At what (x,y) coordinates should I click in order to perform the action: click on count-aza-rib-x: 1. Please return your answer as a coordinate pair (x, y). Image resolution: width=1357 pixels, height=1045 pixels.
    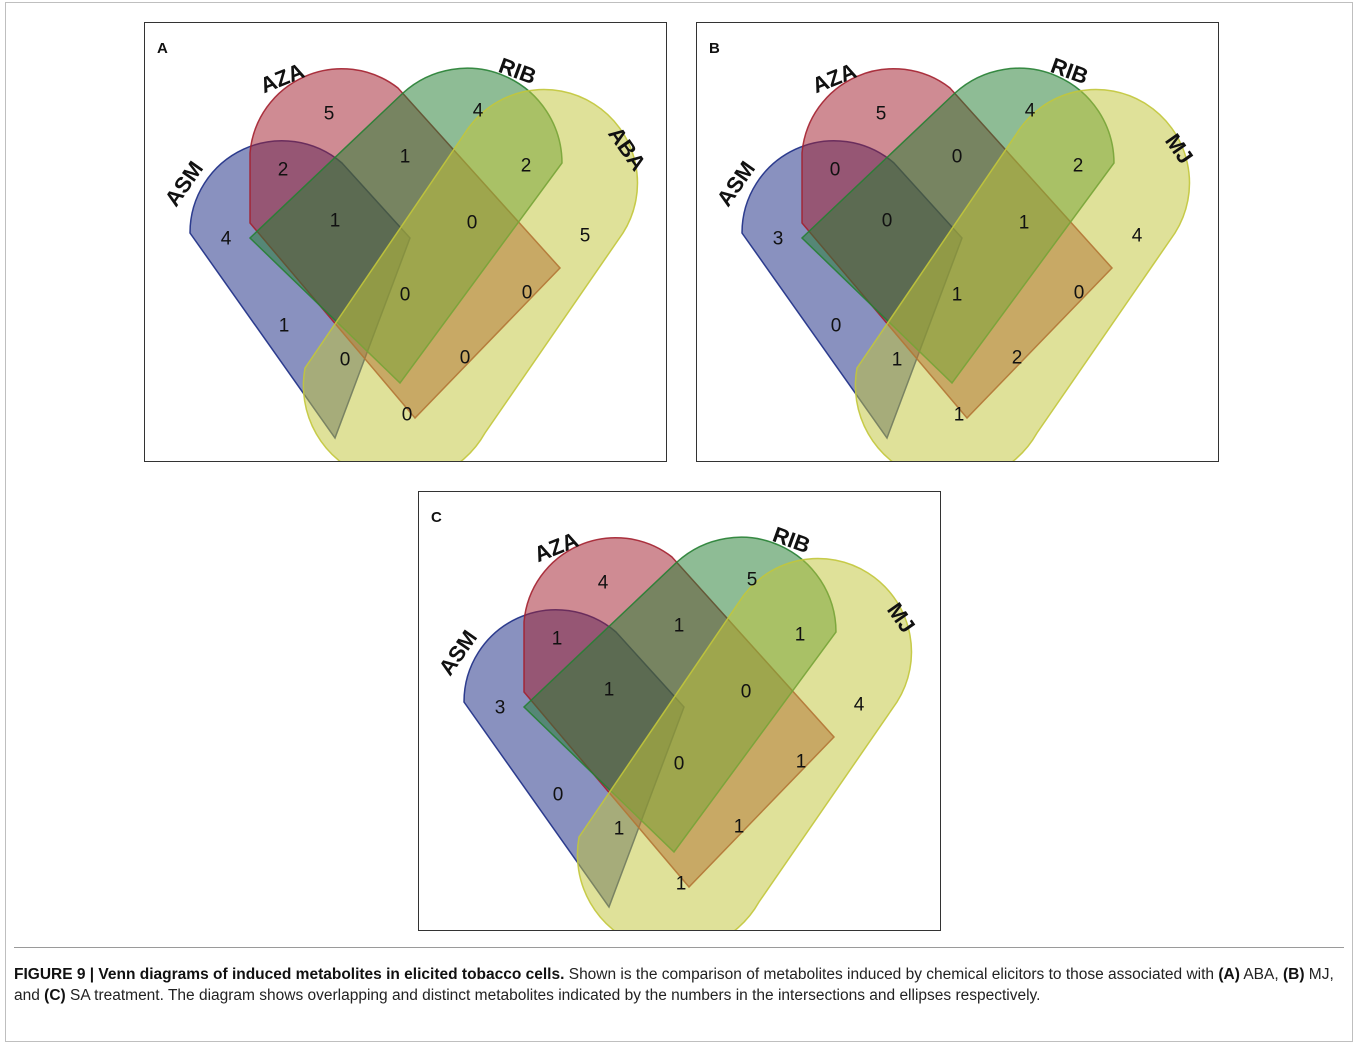
    Looking at the image, I should click on (1024, 223).